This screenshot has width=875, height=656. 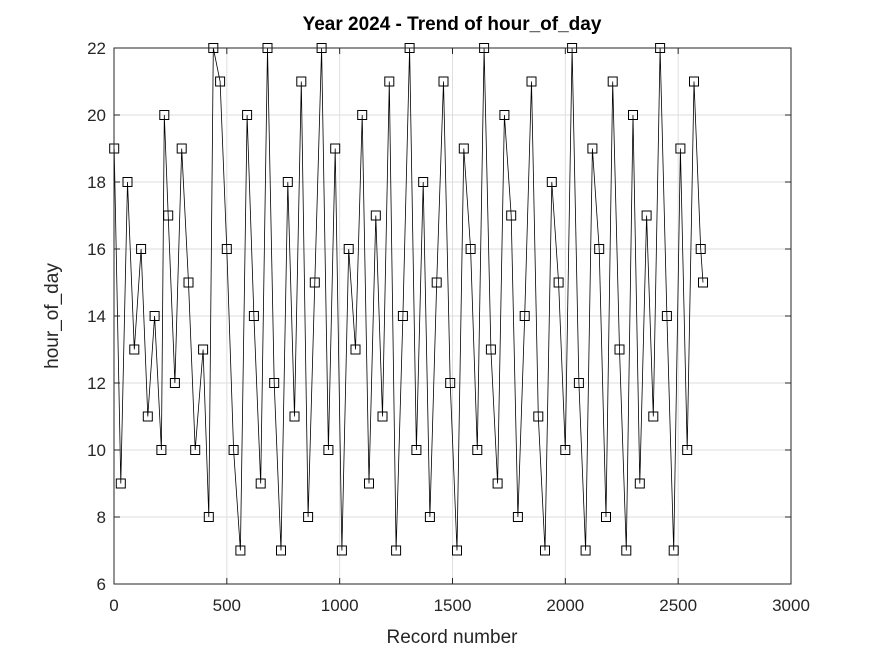 What do you see at coordinates (96, 182) in the screenshot?
I see `y-tick-label: 18` at bounding box center [96, 182].